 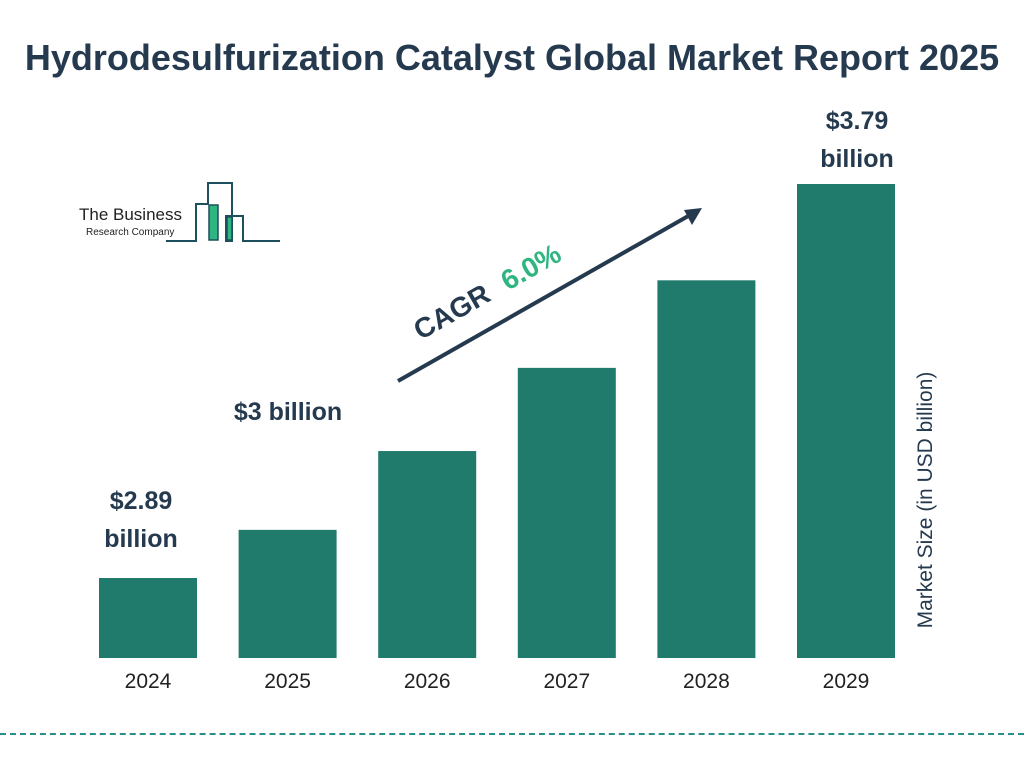 I want to click on cagr-arrow, so click(x=549, y=295).